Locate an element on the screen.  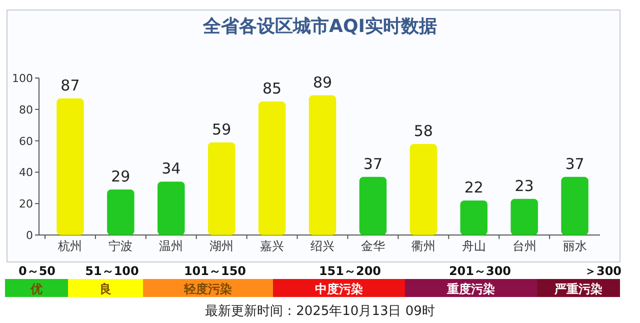
text: 151～200 is located at coordinates (350, 271).